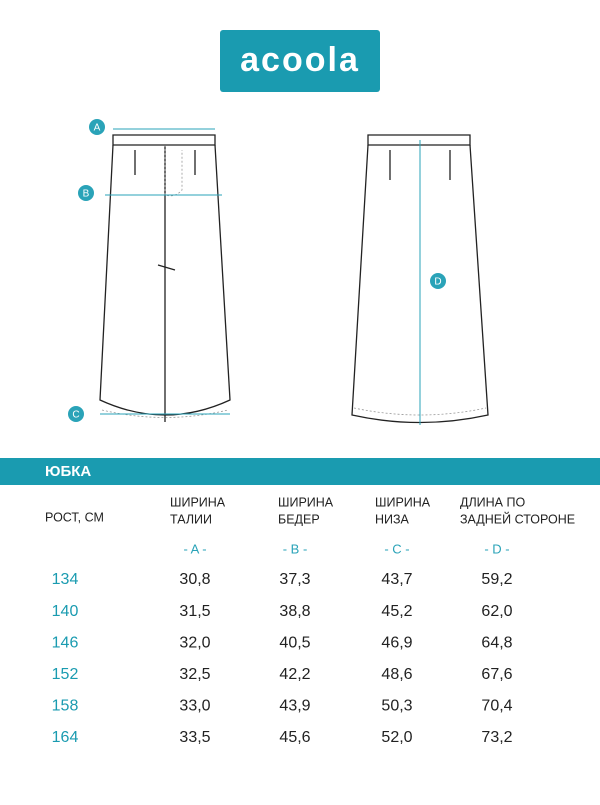  Describe the element at coordinates (65, 706) in the screenshot. I see `height-cell: 158` at that location.